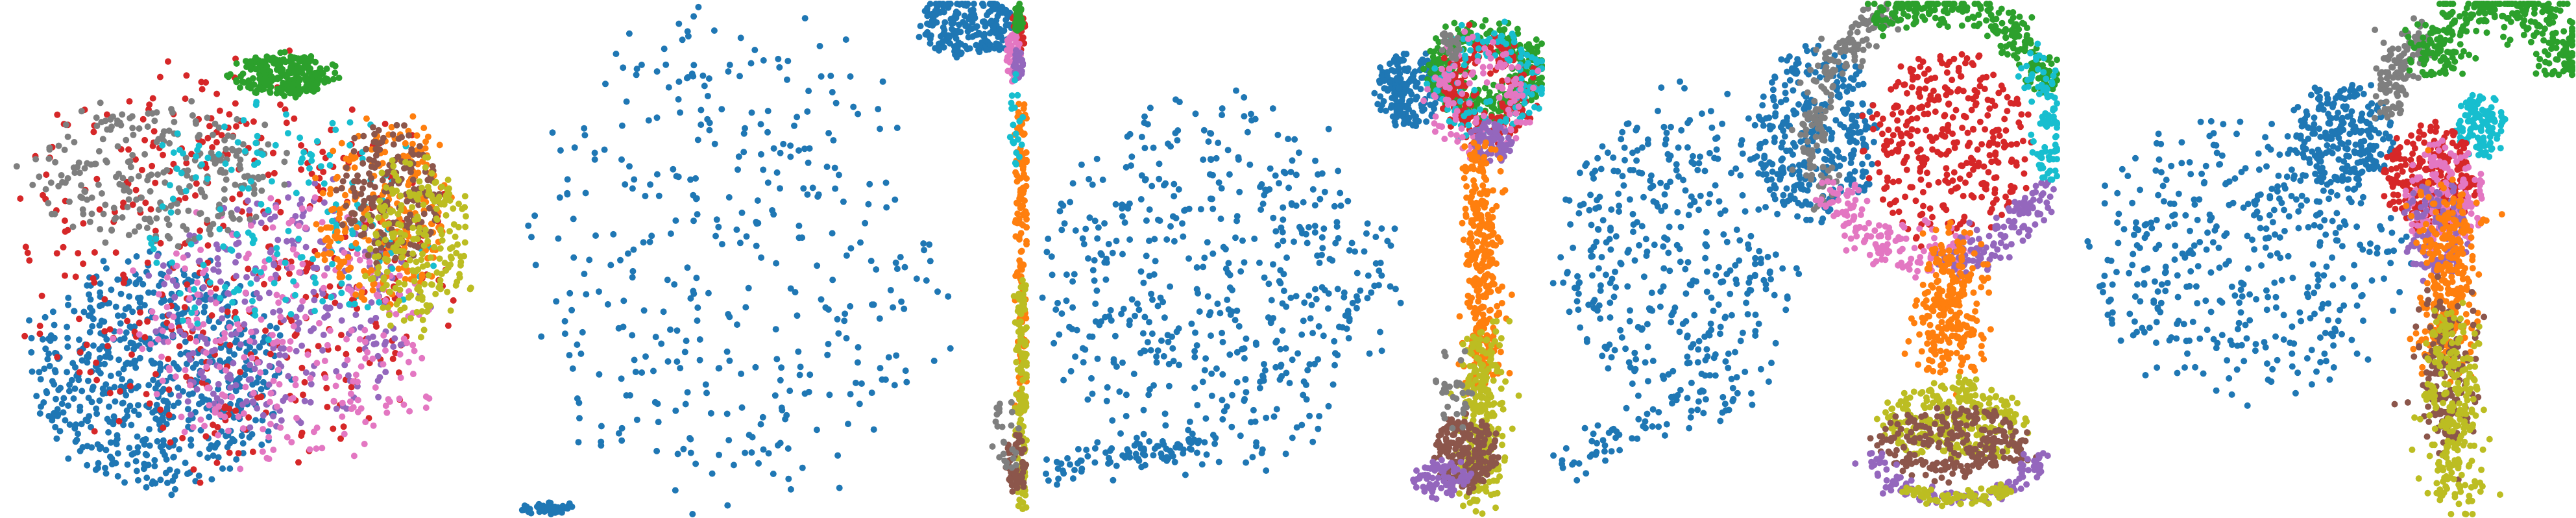 The image size is (2576, 518). Describe the element at coordinates (344, 232) in the screenshot. I see `point-orange` at that location.